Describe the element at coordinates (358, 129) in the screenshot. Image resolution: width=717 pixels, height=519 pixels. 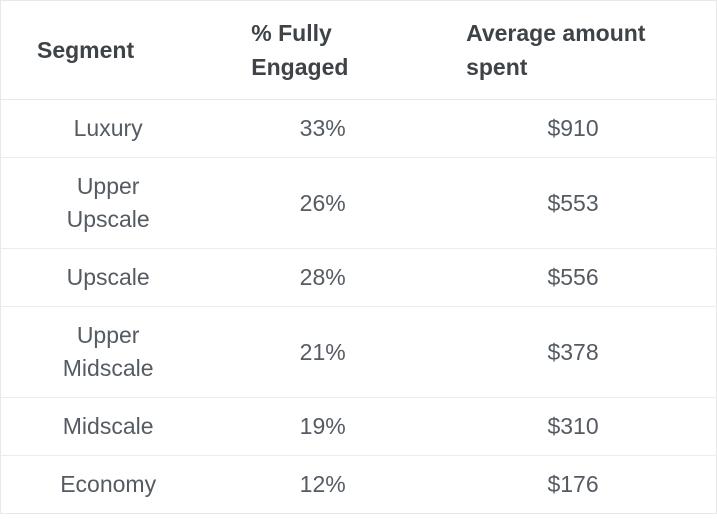
I see `table-row-luxury: Luxury 33% $910` at that location.